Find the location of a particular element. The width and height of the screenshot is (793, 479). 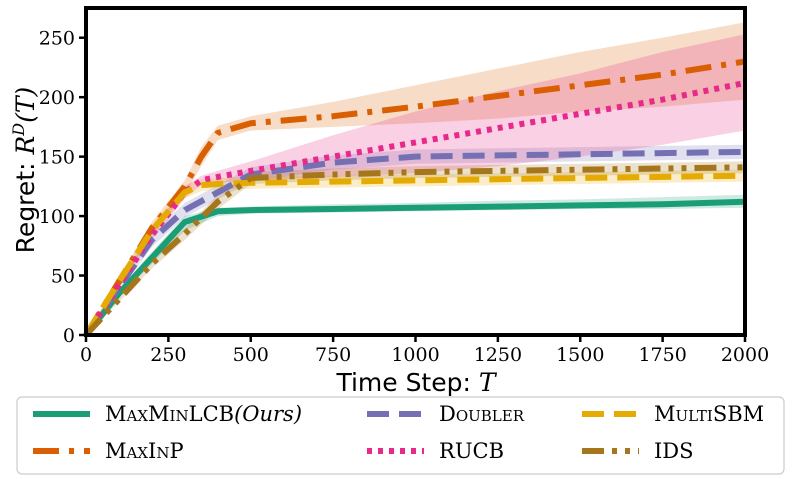

x-tick-label: 2000 is located at coordinates (745, 355).